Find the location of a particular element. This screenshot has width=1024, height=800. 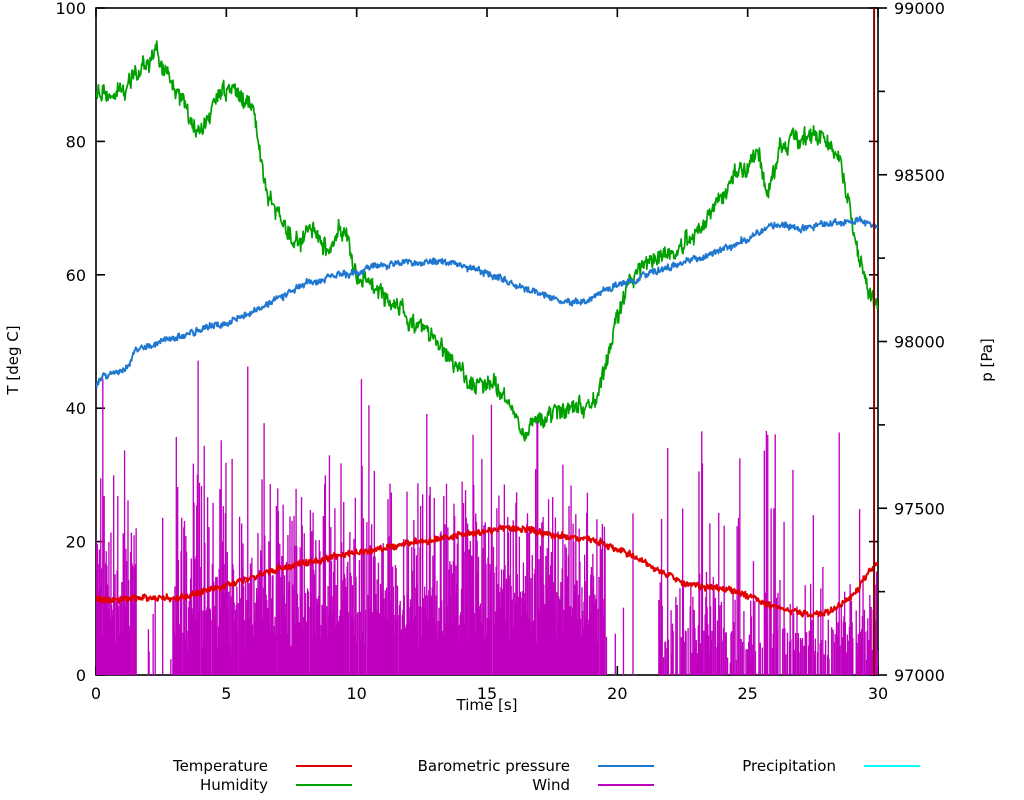

y2-tick-label: 97000 is located at coordinates (919, 675).